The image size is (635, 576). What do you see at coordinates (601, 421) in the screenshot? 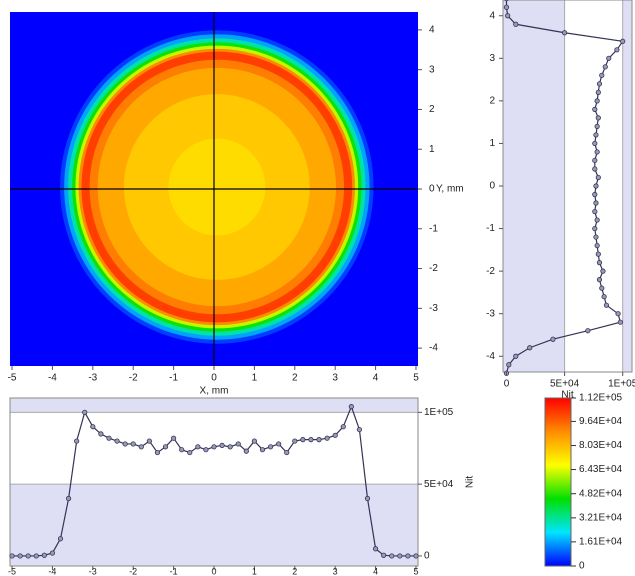
I see `colorbar-label: 9.64E+04` at bounding box center [601, 421].